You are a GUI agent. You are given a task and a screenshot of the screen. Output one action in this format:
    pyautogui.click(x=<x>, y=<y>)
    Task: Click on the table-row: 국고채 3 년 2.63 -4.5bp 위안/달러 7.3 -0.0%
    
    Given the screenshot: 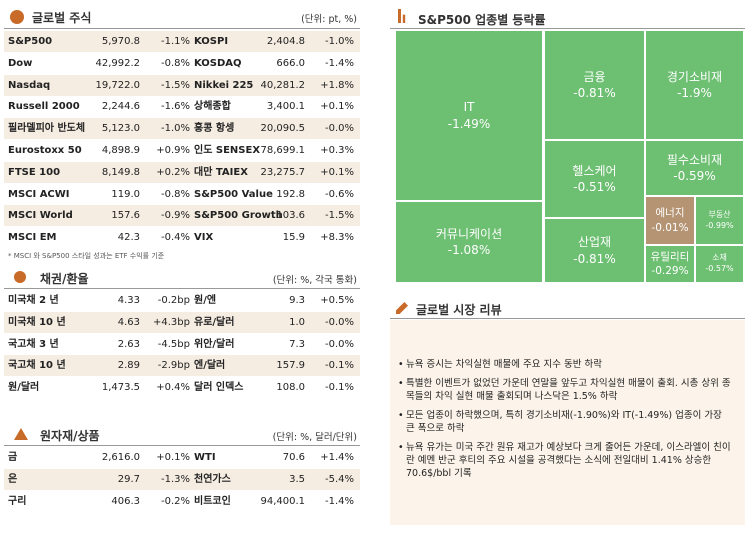 What is the action you would take?
    pyautogui.click(x=182, y=344)
    